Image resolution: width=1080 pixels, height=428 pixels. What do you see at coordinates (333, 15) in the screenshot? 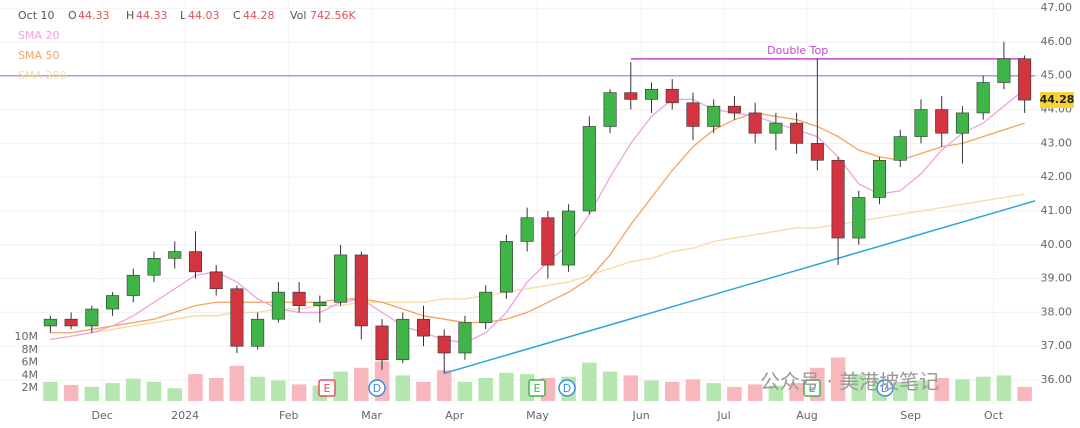
I see `volume-value: 742.56K` at bounding box center [333, 15].